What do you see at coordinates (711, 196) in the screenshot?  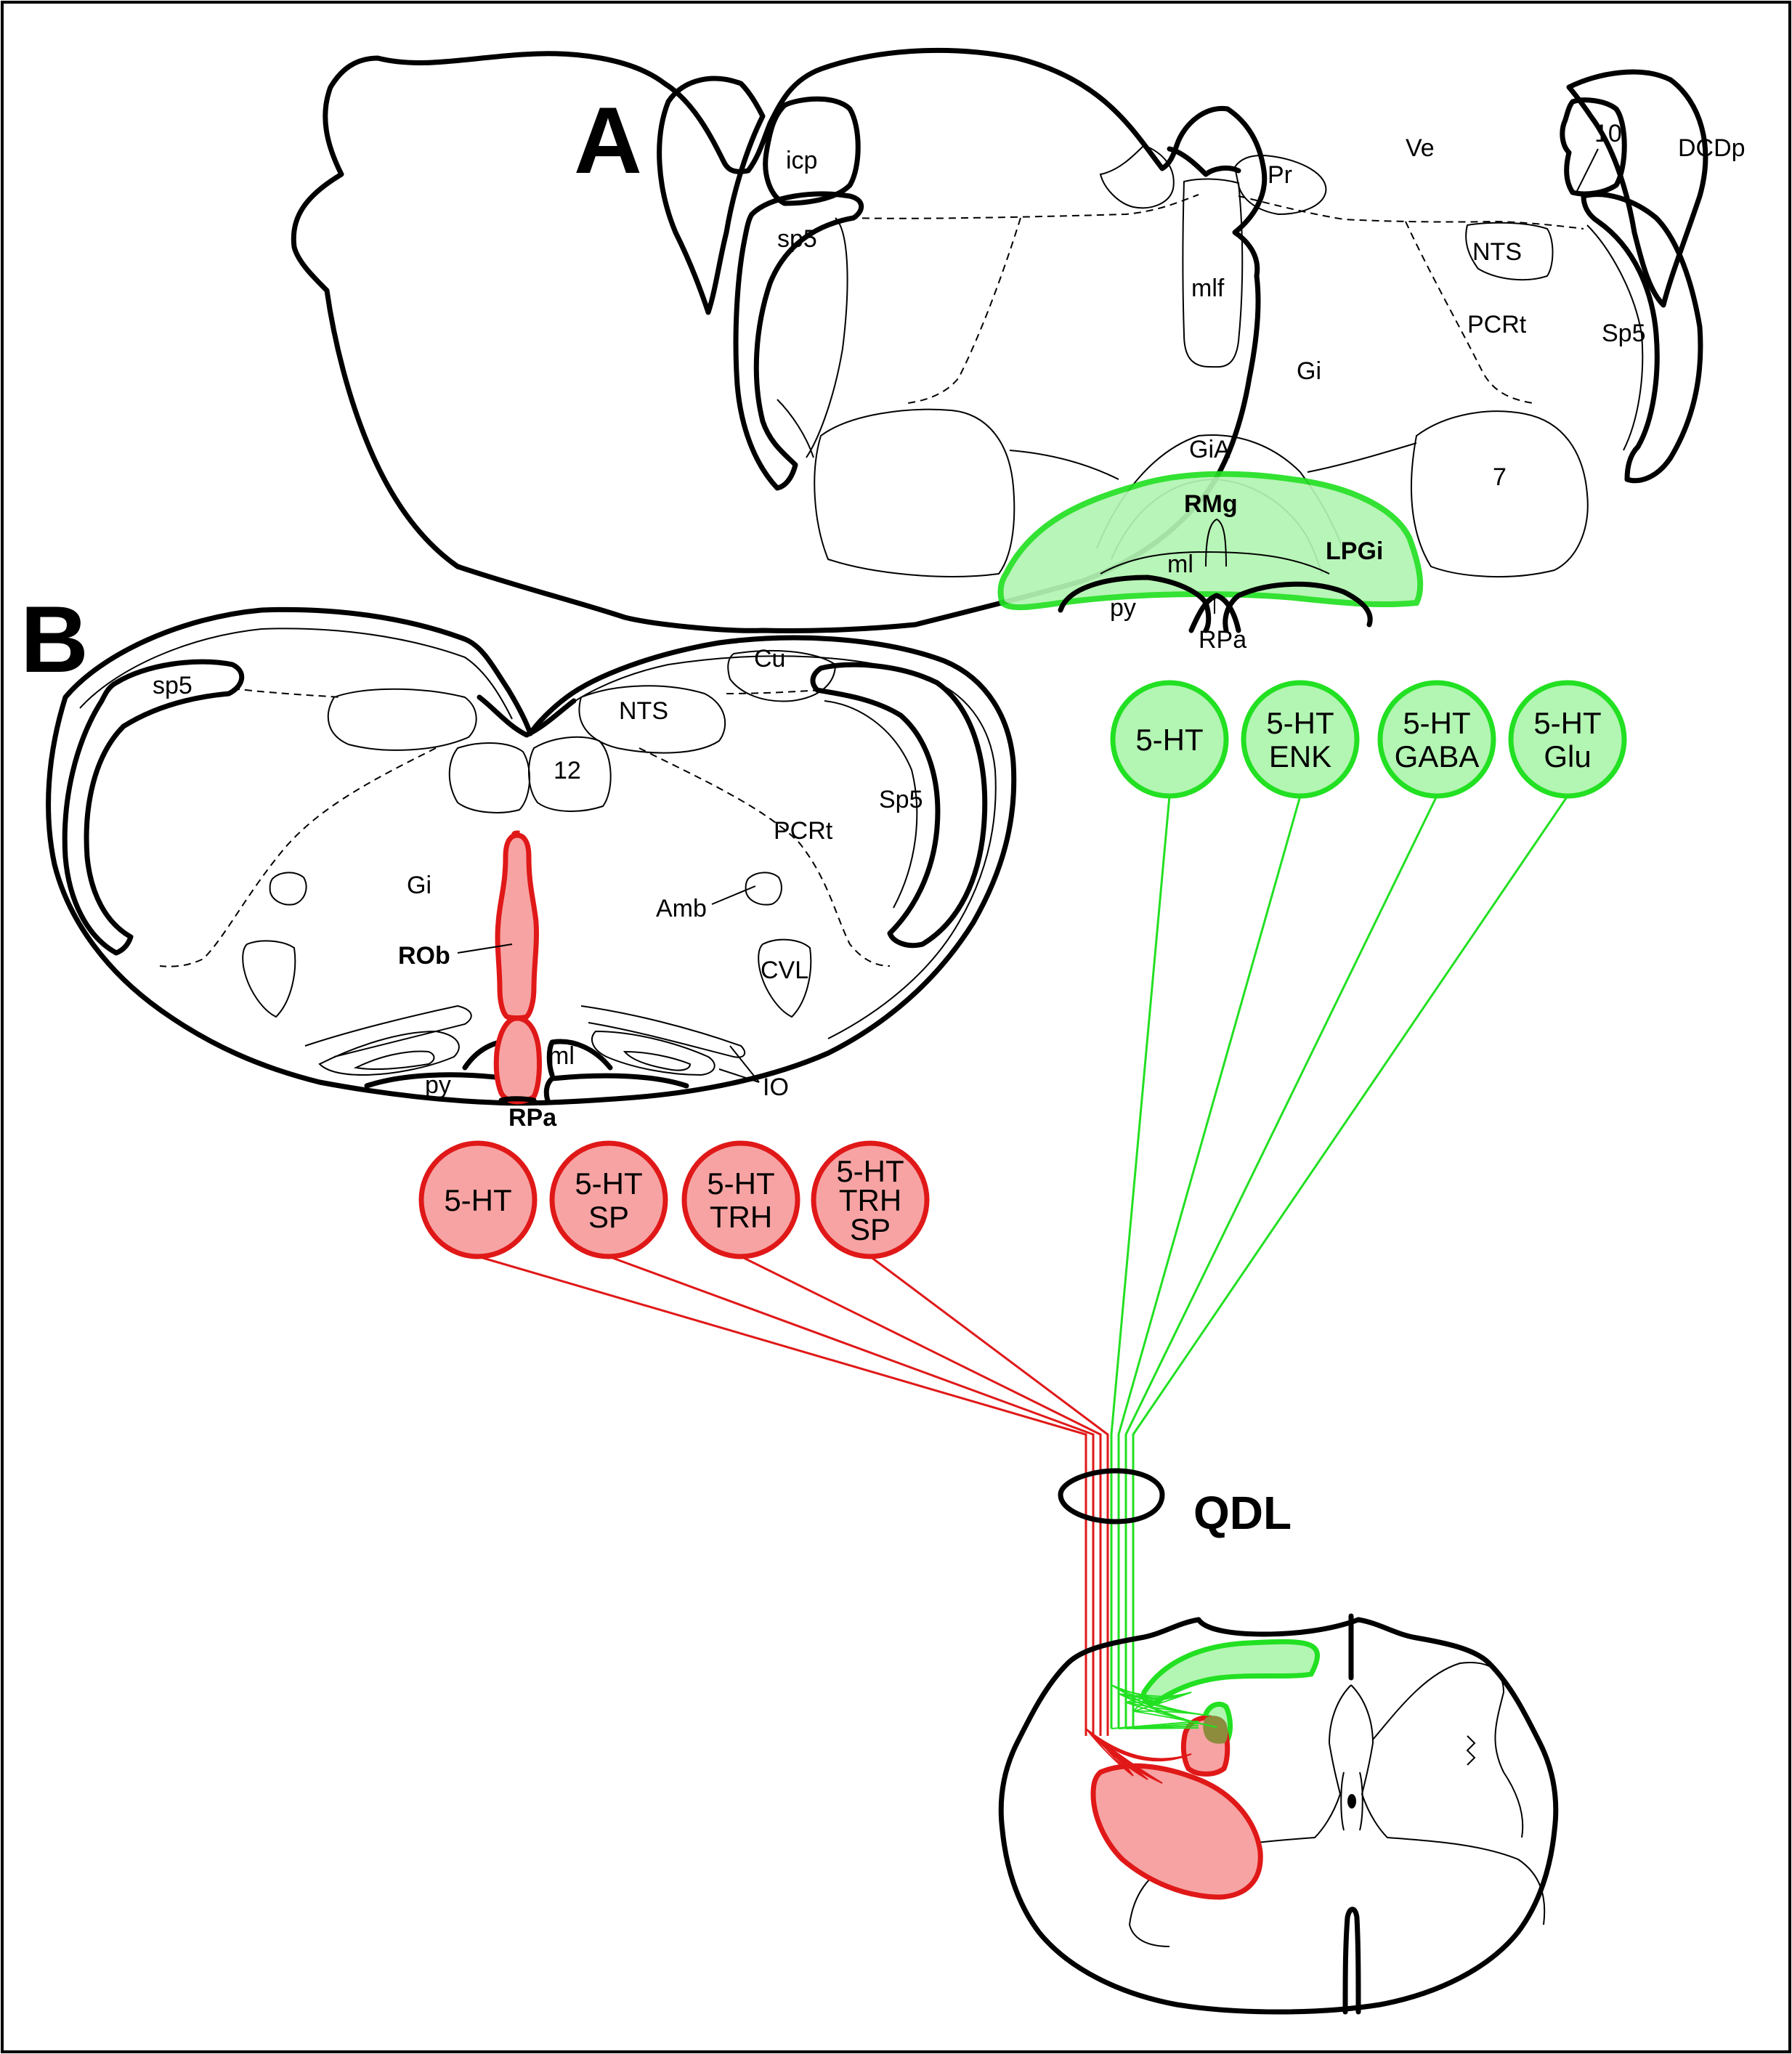 I see `left-flap` at bounding box center [711, 196].